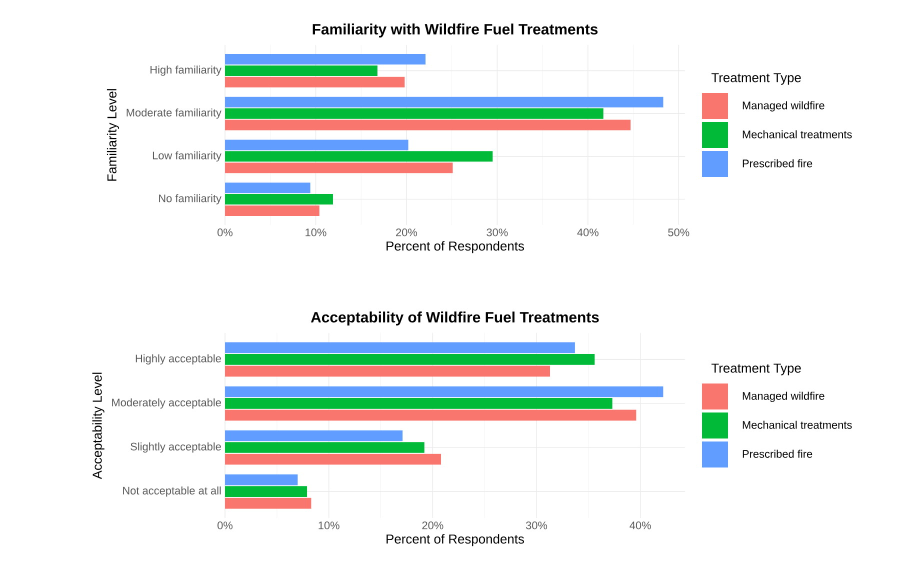 This screenshot has width=916, height=561. I want to click on y-axis-title: Familiarity Level, so click(113, 135).